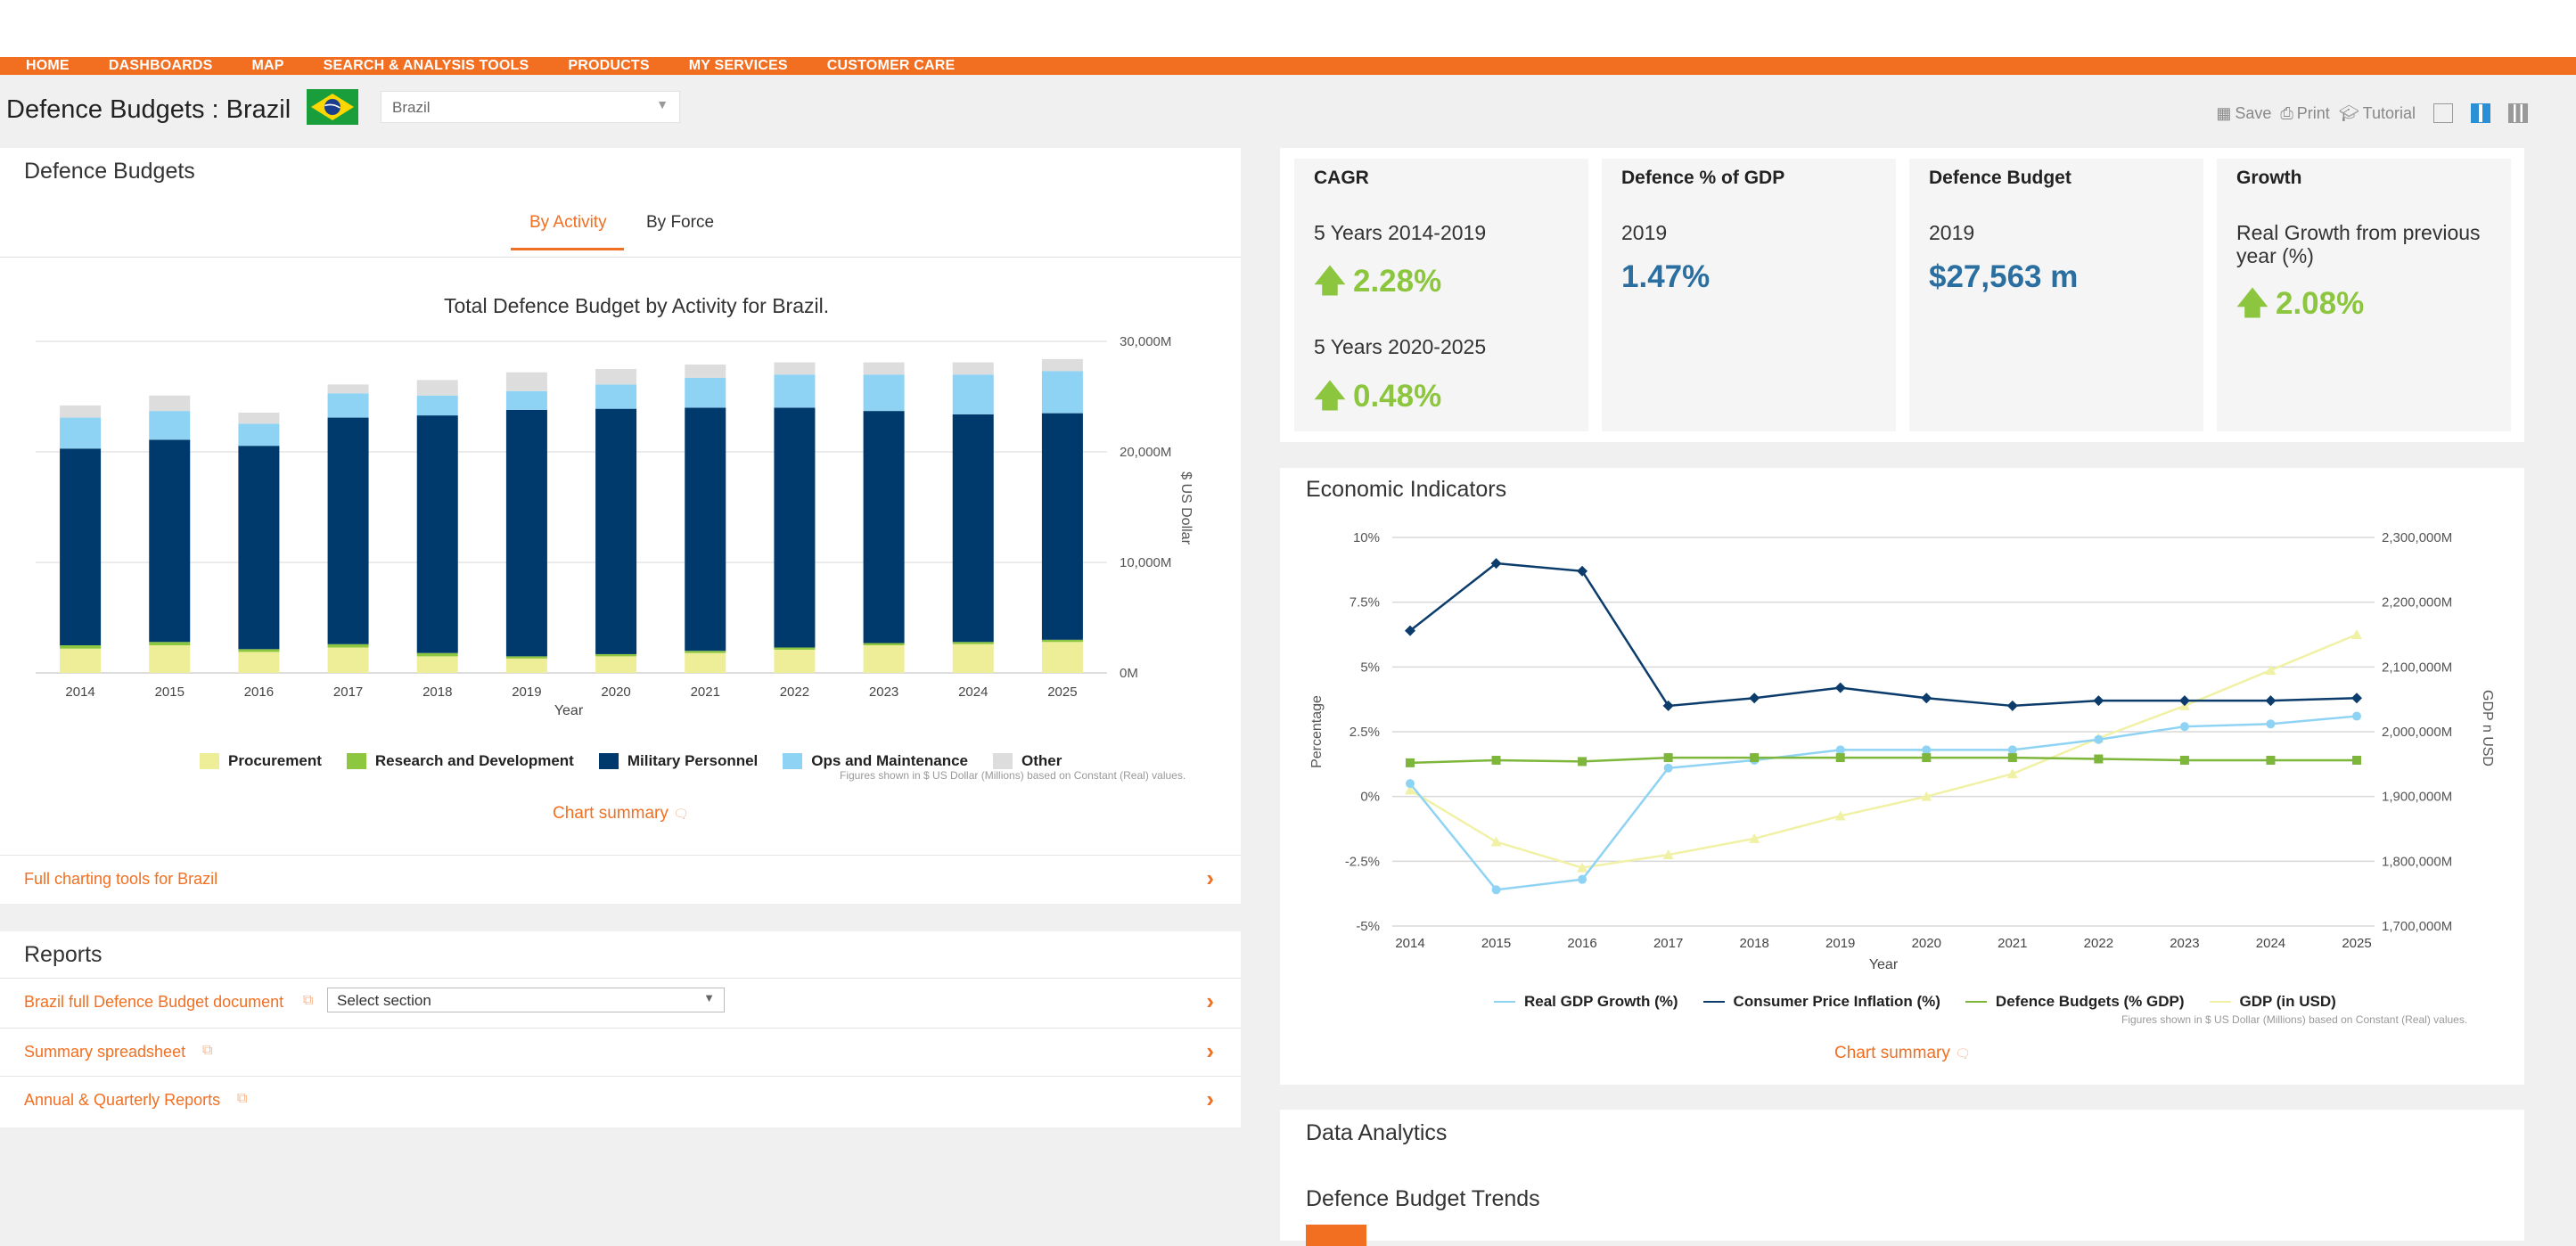 The width and height of the screenshot is (2576, 1246). What do you see at coordinates (1903, 1053) in the screenshot?
I see `economic-chart-summary-link: Chart summary 🗨︎` at bounding box center [1903, 1053].